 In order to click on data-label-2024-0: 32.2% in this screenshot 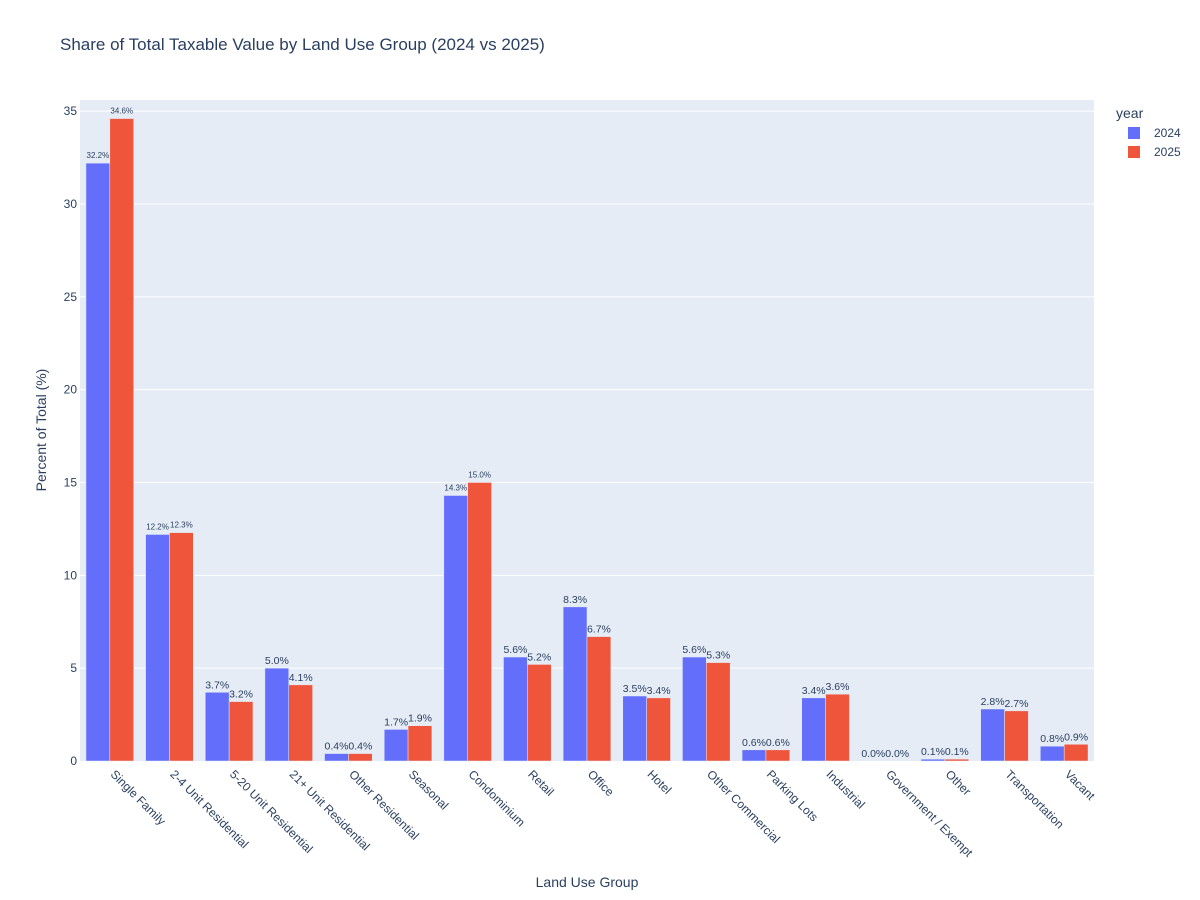, I will do `click(98, 155)`.